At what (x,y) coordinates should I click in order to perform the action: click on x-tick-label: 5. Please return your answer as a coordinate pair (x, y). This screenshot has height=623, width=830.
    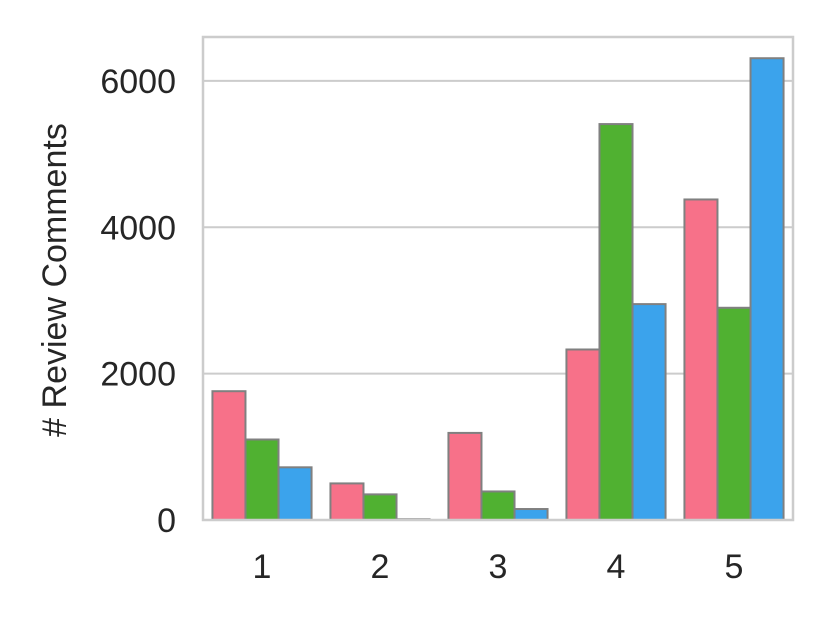
    Looking at the image, I should click on (734, 567).